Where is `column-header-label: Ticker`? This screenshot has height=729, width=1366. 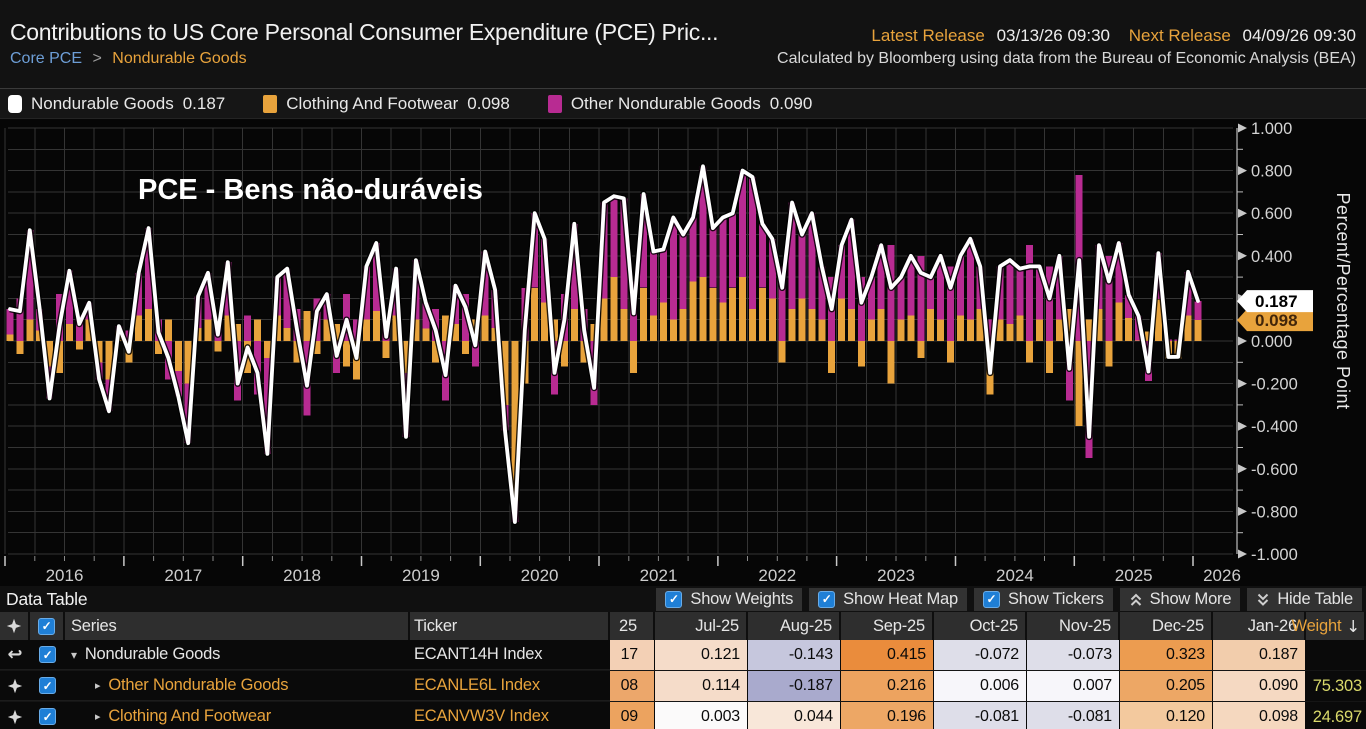
column-header-label: Ticker is located at coordinates (436, 625).